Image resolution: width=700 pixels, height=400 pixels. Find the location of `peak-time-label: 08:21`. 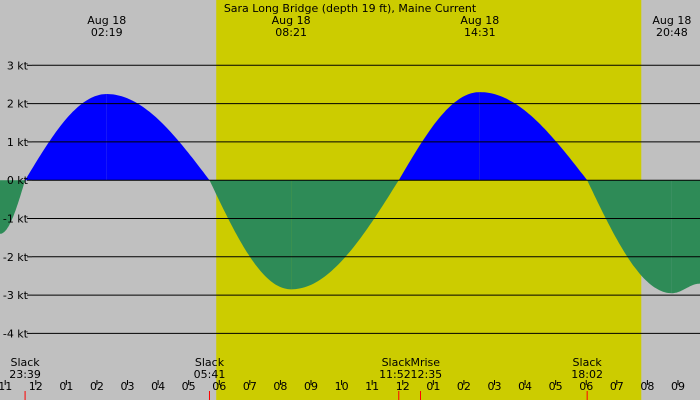

peak-time-label: 08:21 is located at coordinates (291, 32).